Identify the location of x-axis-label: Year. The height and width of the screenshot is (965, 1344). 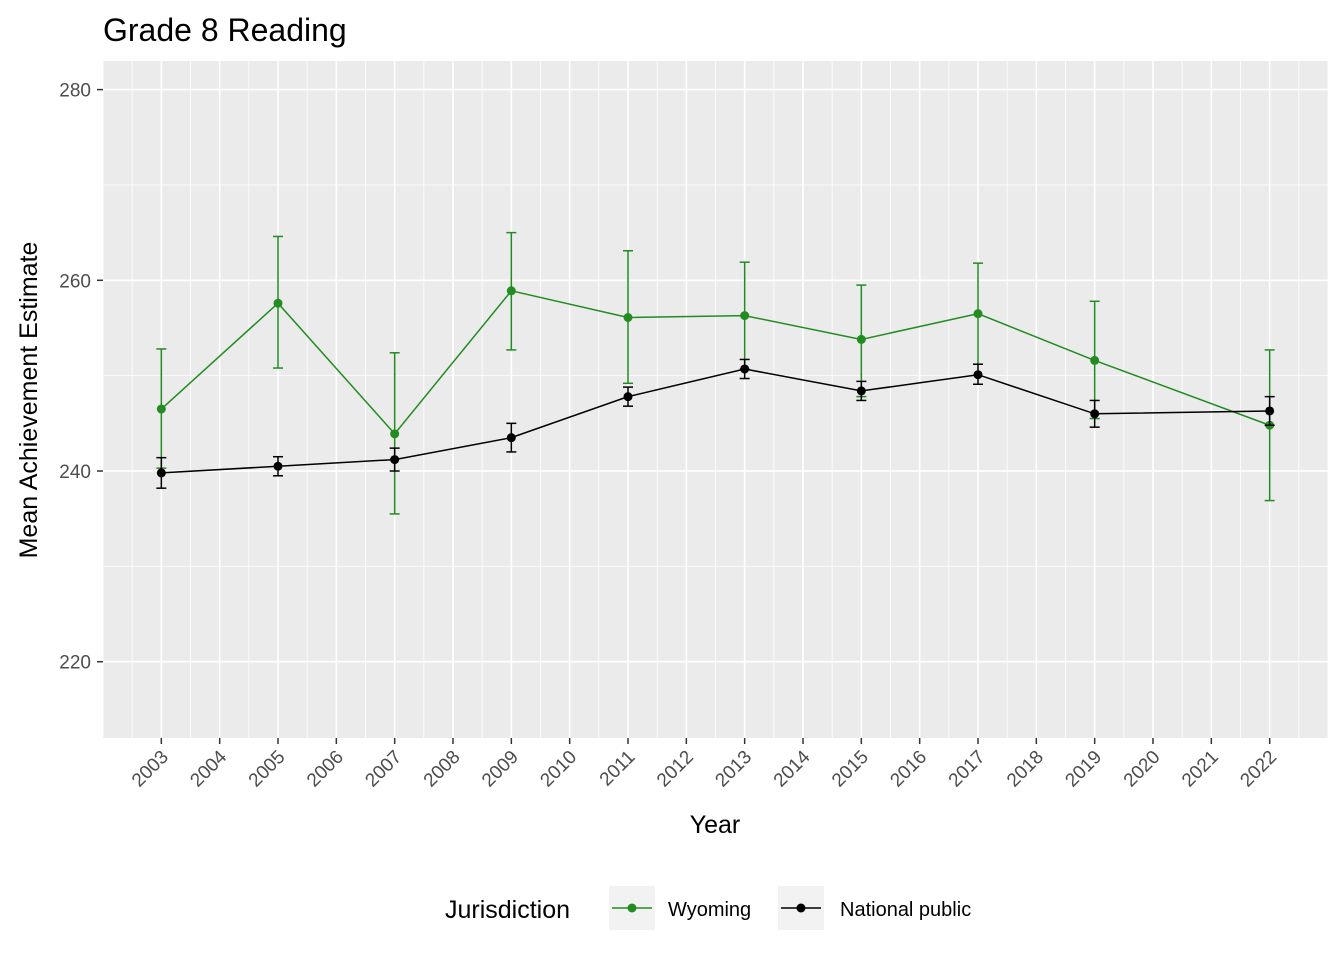
(715, 825).